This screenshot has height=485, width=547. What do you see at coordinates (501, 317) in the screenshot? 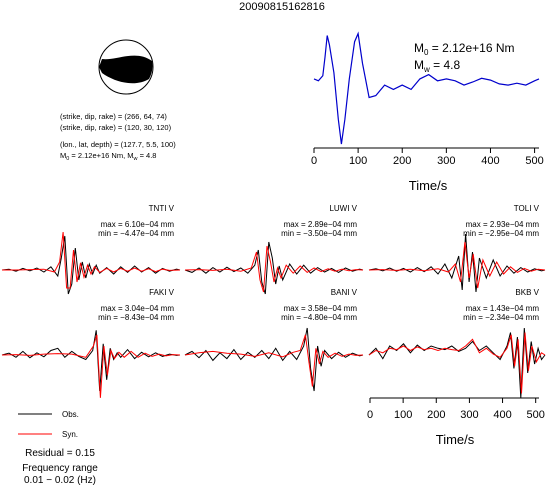
I see `station-min-amplitude: min = −2.34e−04 mm` at bounding box center [501, 317].